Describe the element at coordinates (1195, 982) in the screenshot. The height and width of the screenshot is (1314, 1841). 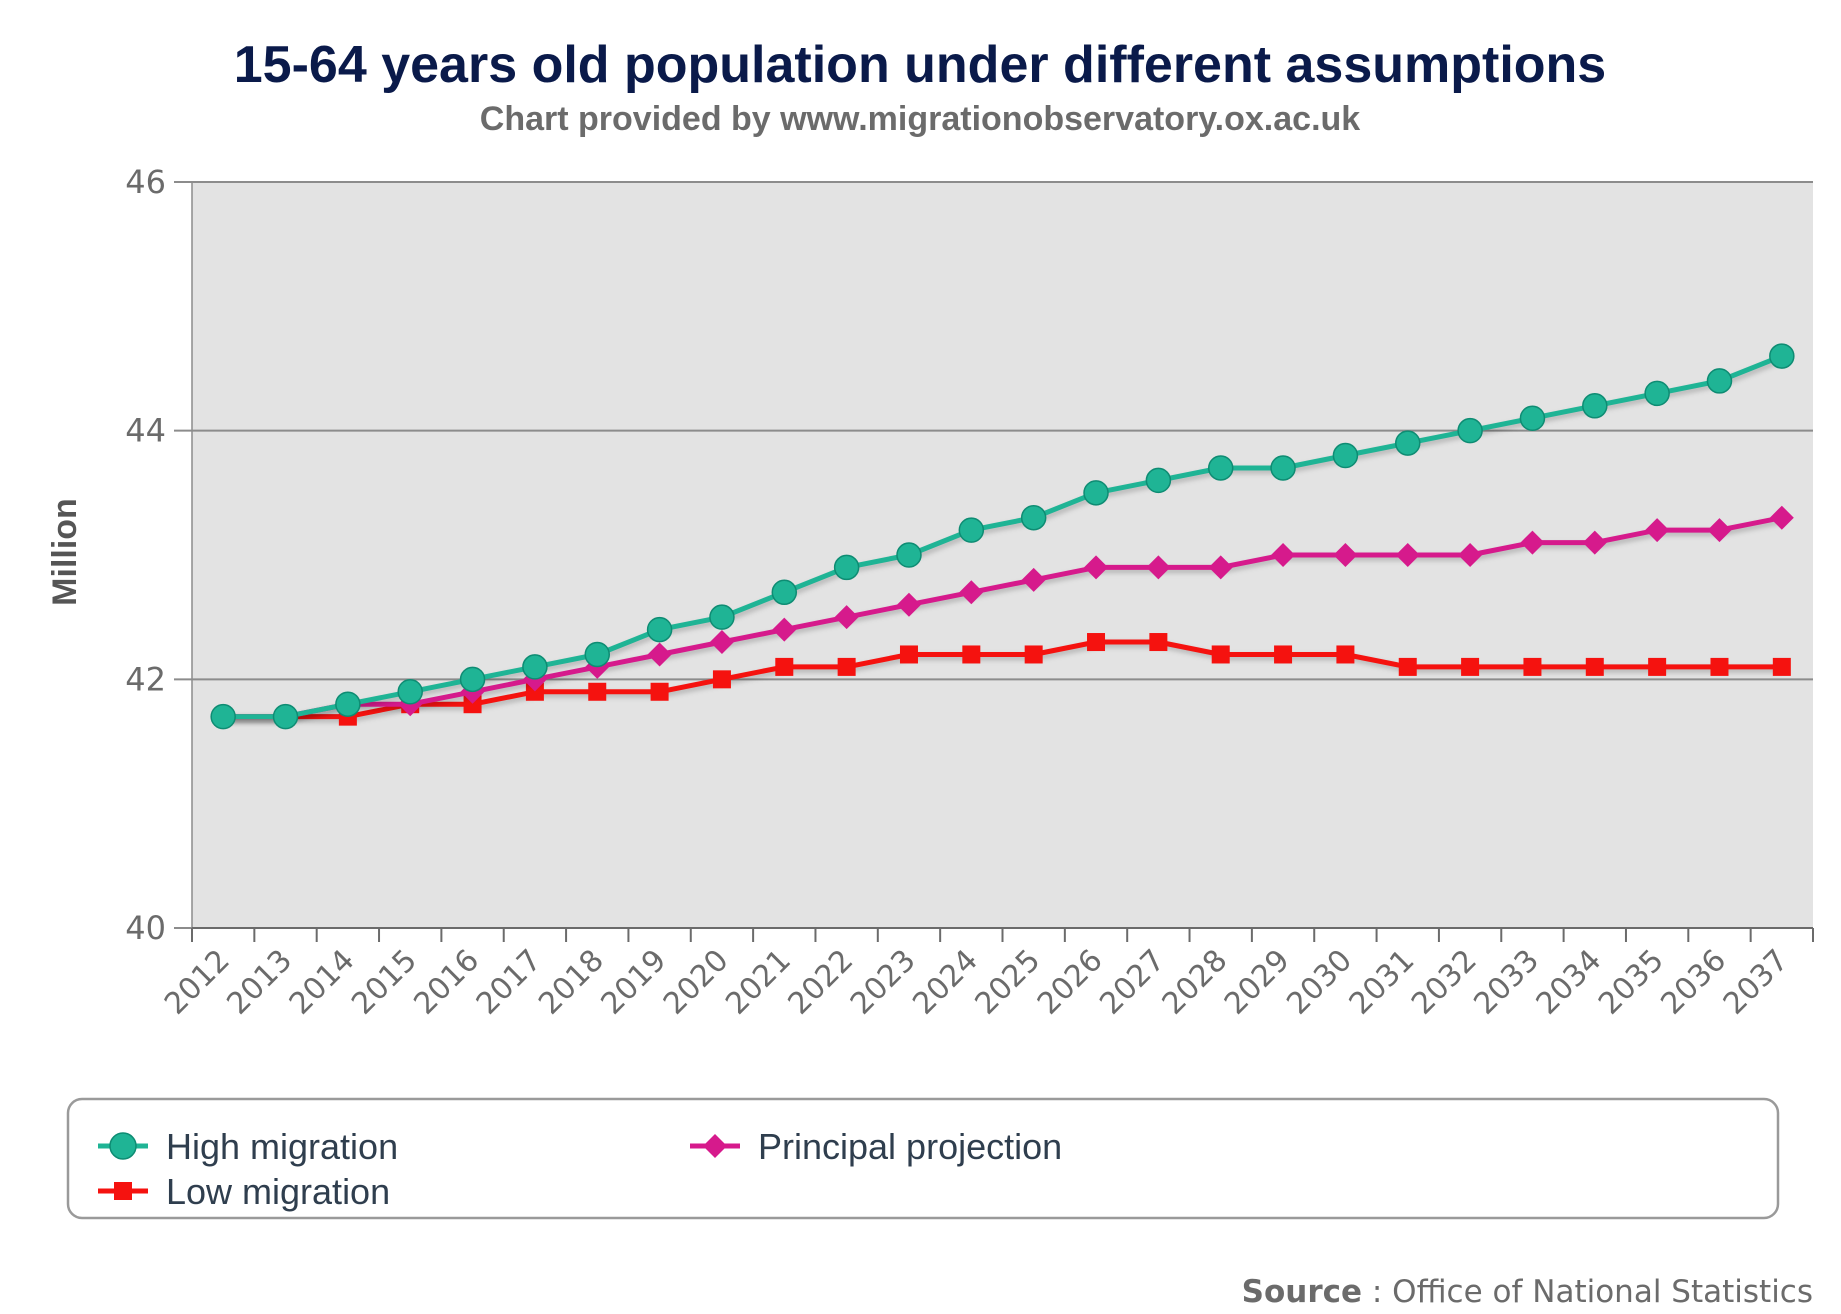
I see `x-tick-label: 2028` at that location.